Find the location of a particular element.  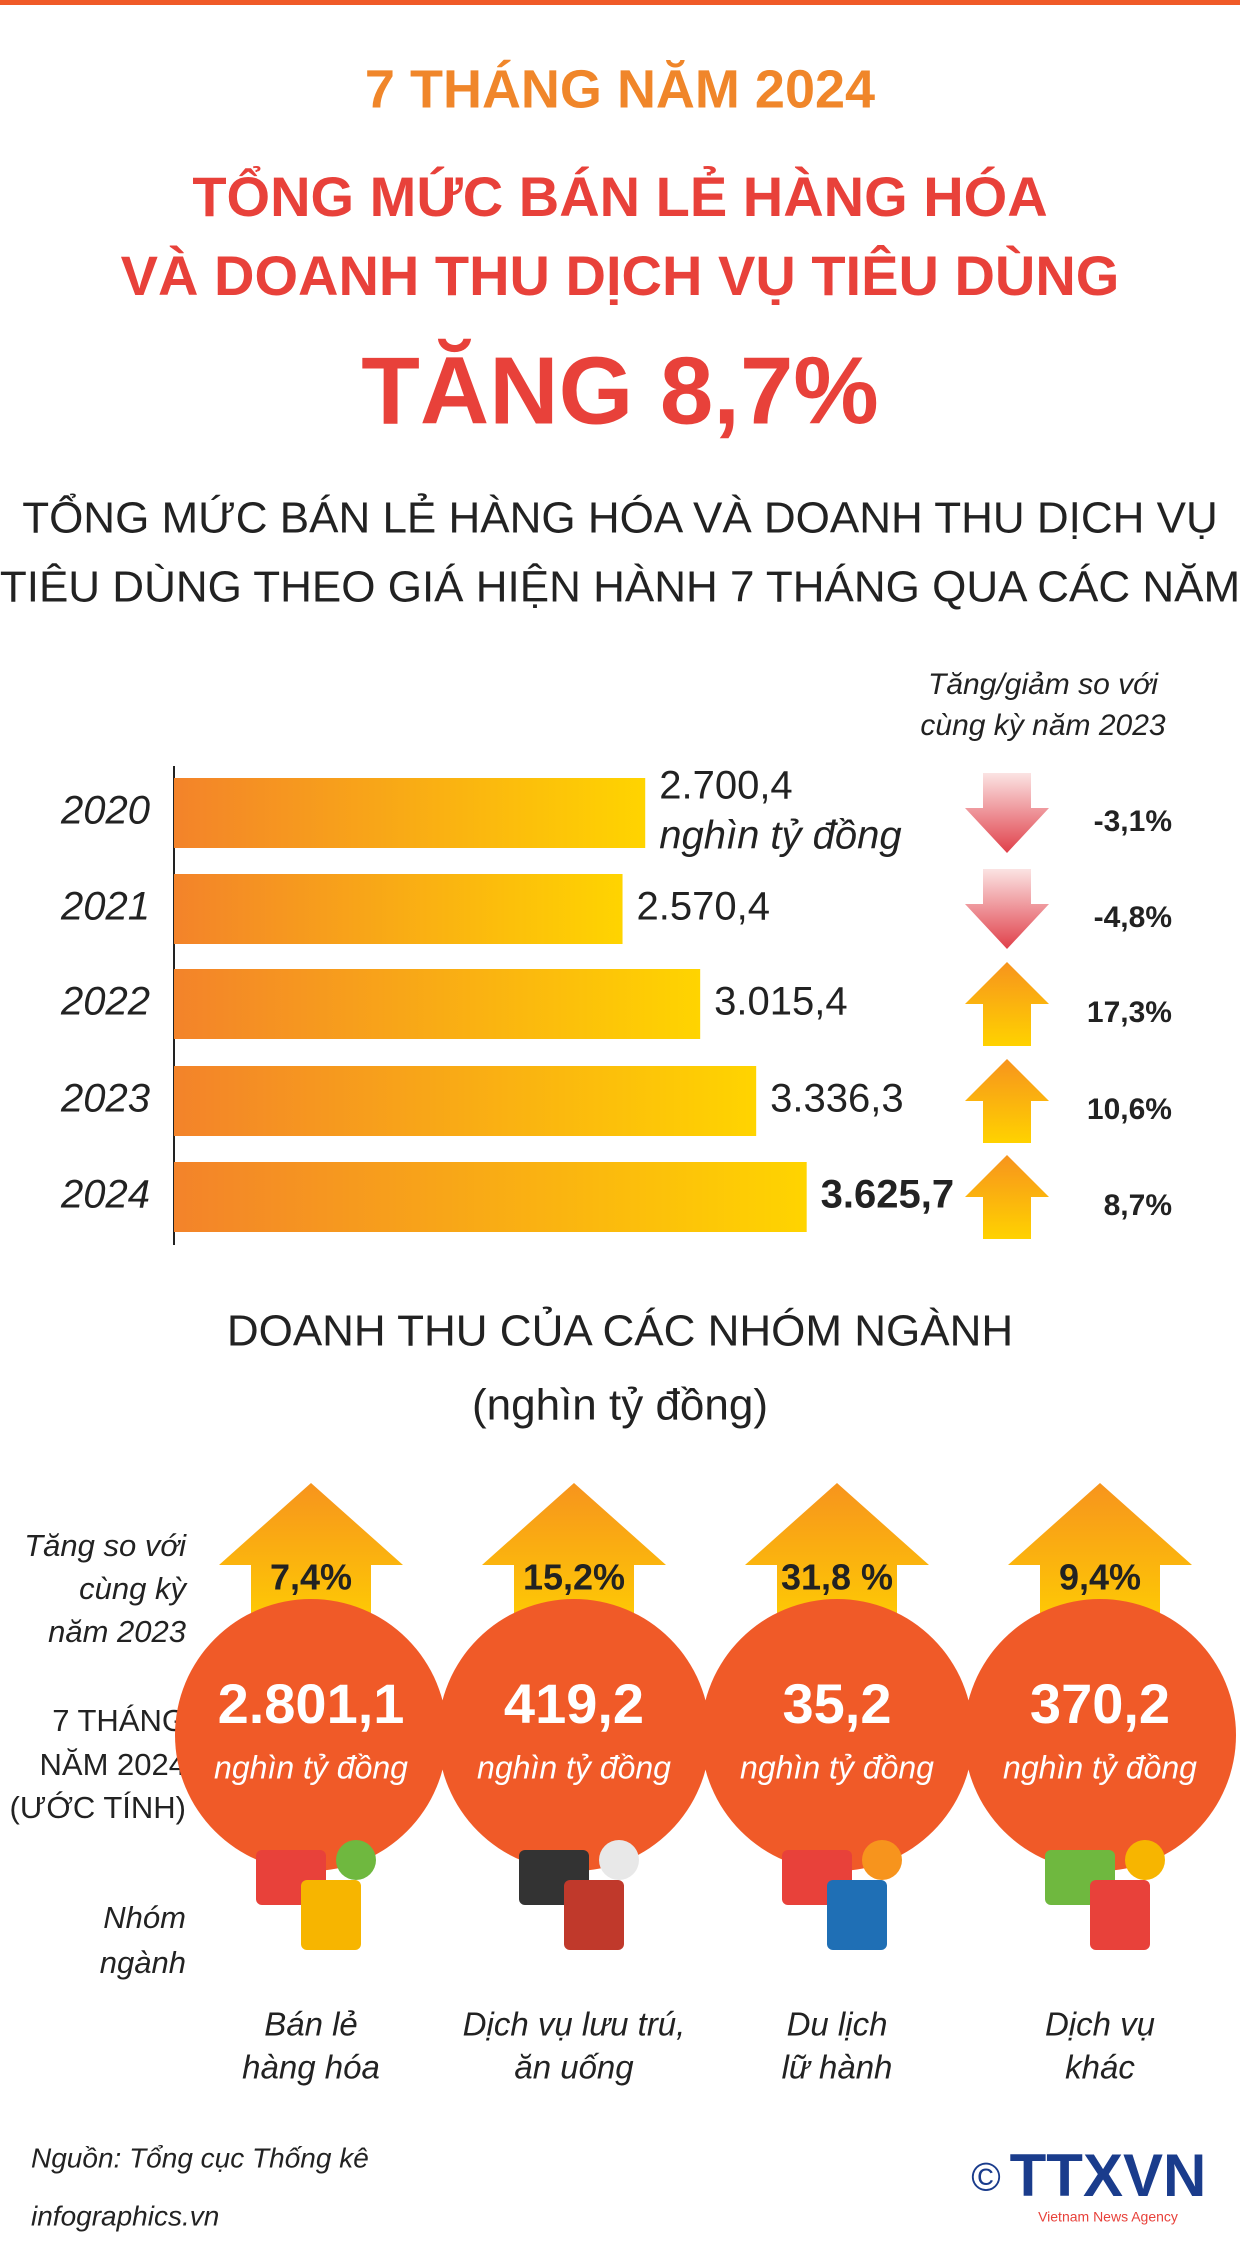

title-line: VÀ DOANH THU DỊCH VỤ TIÊU DÙNG is located at coordinates (620, 275).